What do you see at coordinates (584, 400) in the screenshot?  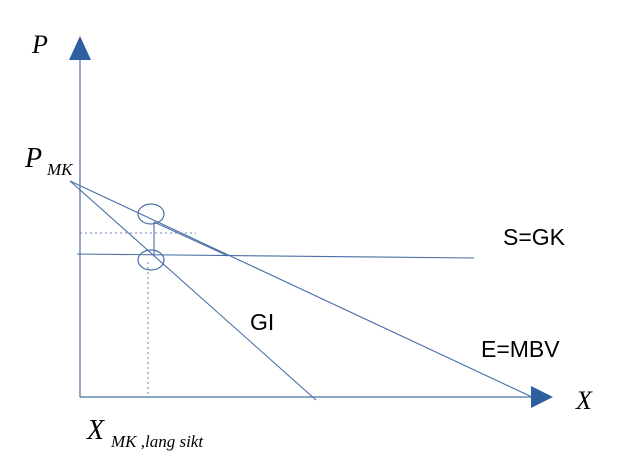 I see `x-axis-label: X` at bounding box center [584, 400].